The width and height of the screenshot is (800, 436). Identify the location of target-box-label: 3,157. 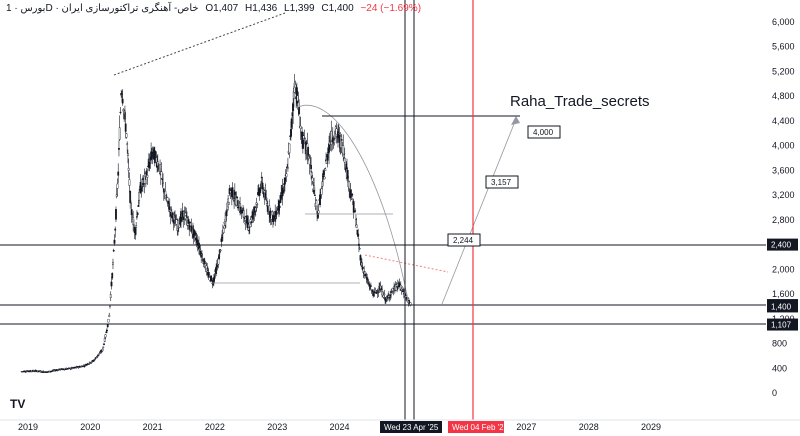
(501, 182).